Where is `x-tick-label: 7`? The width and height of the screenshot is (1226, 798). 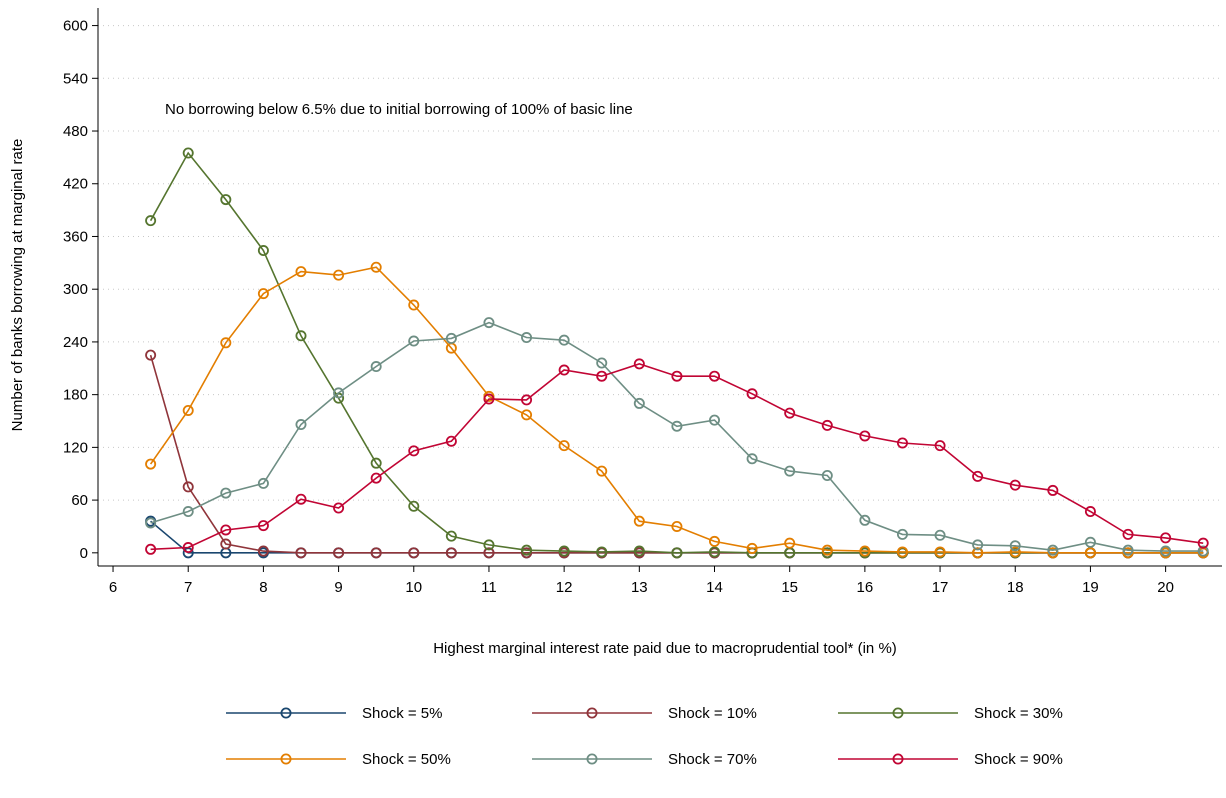 x-tick-label: 7 is located at coordinates (188, 587).